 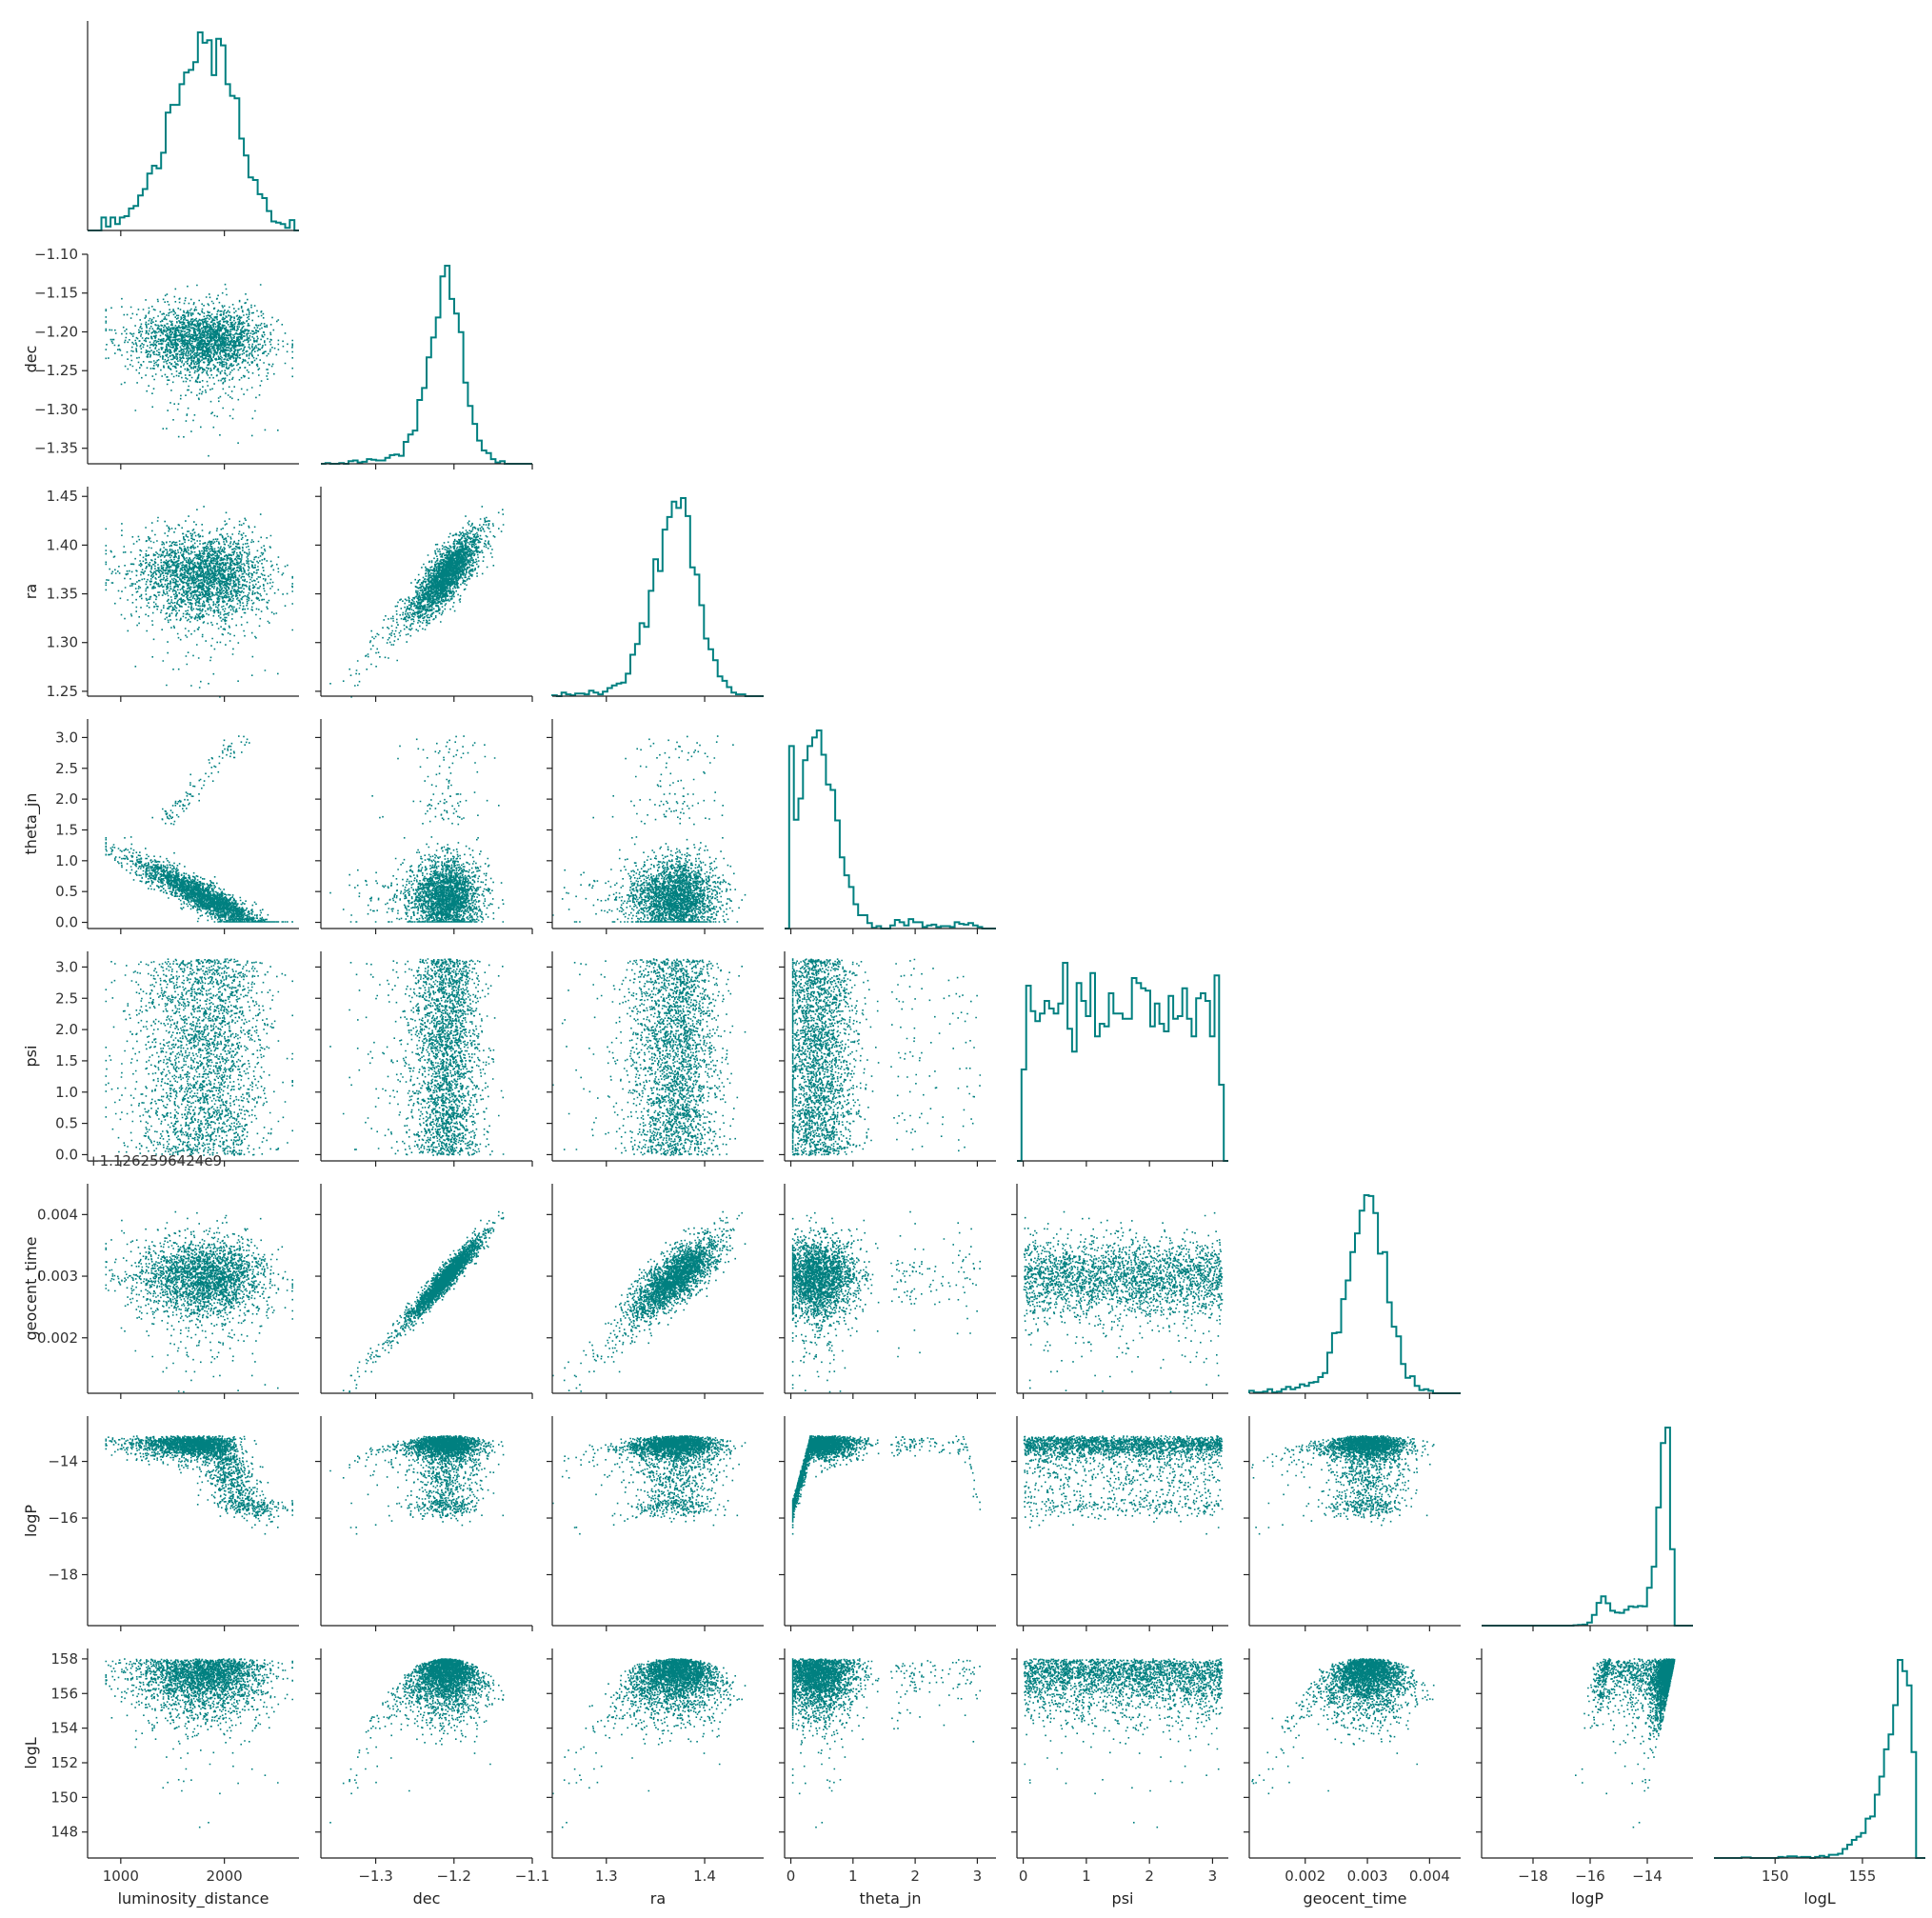 I want to click on axes-ra-ra, so click(x=658, y=698).